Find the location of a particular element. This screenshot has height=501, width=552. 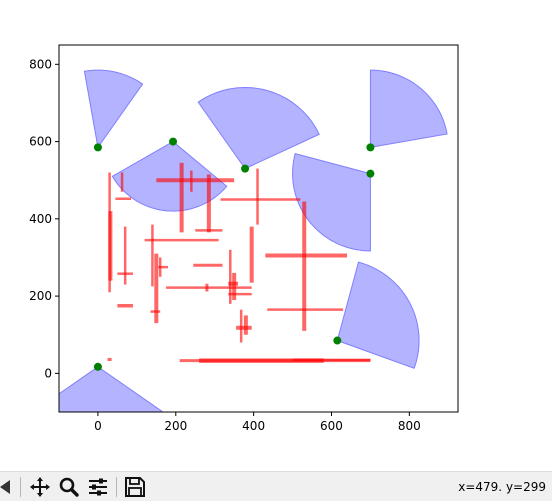

x-tick-label: 0 is located at coordinates (98, 426).